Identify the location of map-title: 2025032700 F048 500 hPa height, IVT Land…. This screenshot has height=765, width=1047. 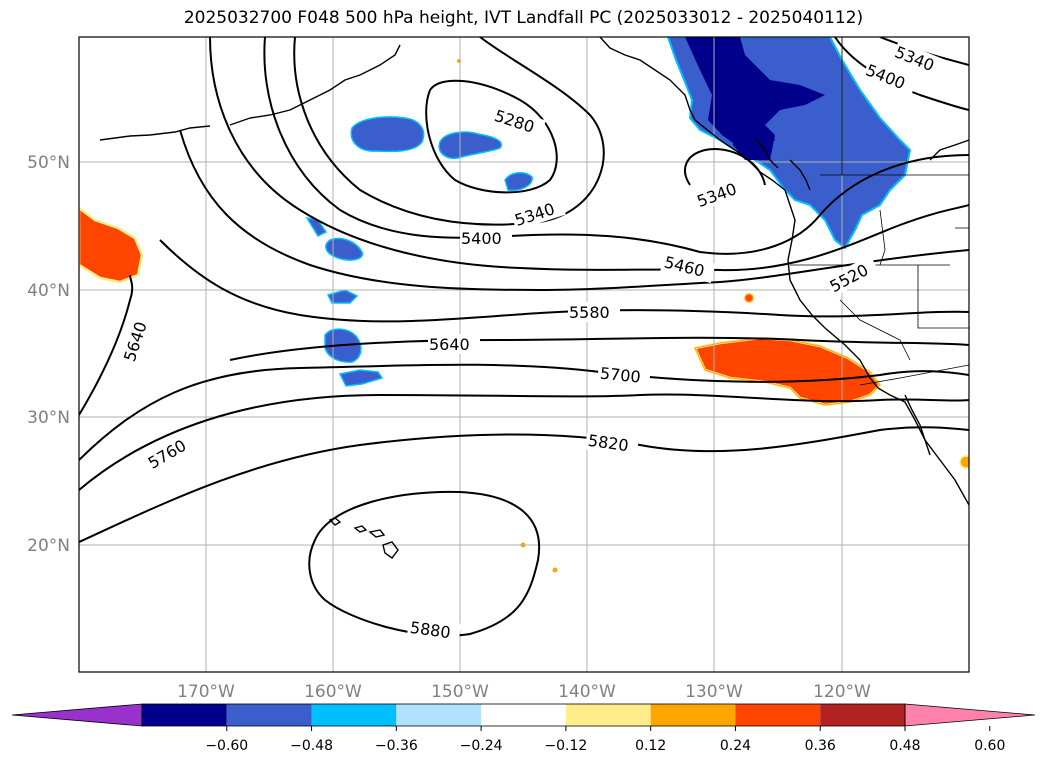
(523, 18).